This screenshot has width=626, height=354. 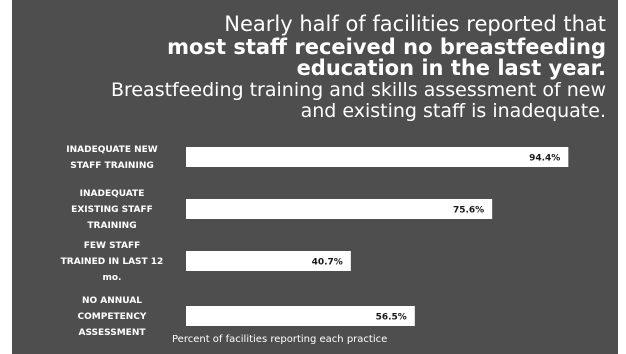 What do you see at coordinates (112, 246) in the screenshot?
I see `category-label-3-line-1: FEW STAFF` at bounding box center [112, 246].